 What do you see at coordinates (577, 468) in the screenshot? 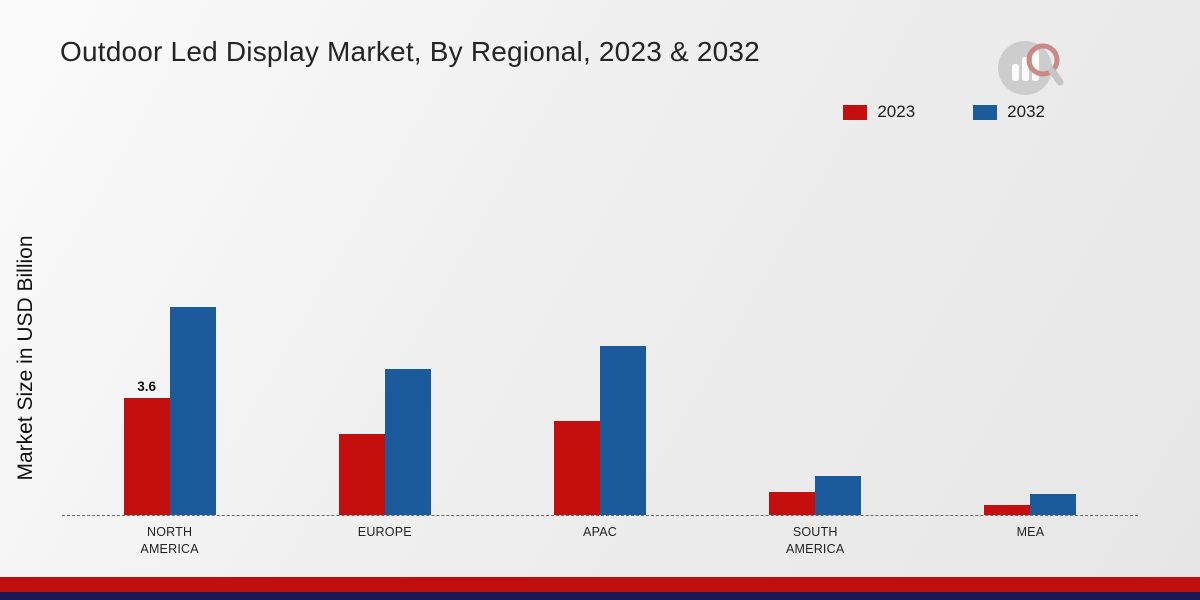
I see `bar-2023-apac` at bounding box center [577, 468].